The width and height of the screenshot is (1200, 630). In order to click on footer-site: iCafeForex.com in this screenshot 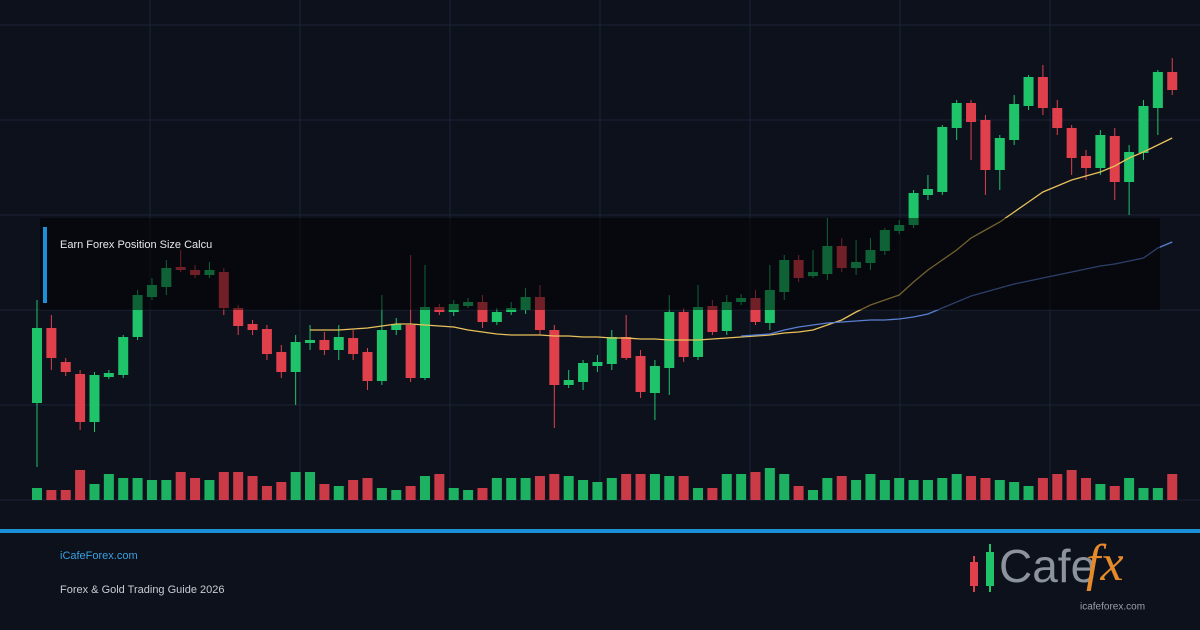, I will do `click(99, 556)`.